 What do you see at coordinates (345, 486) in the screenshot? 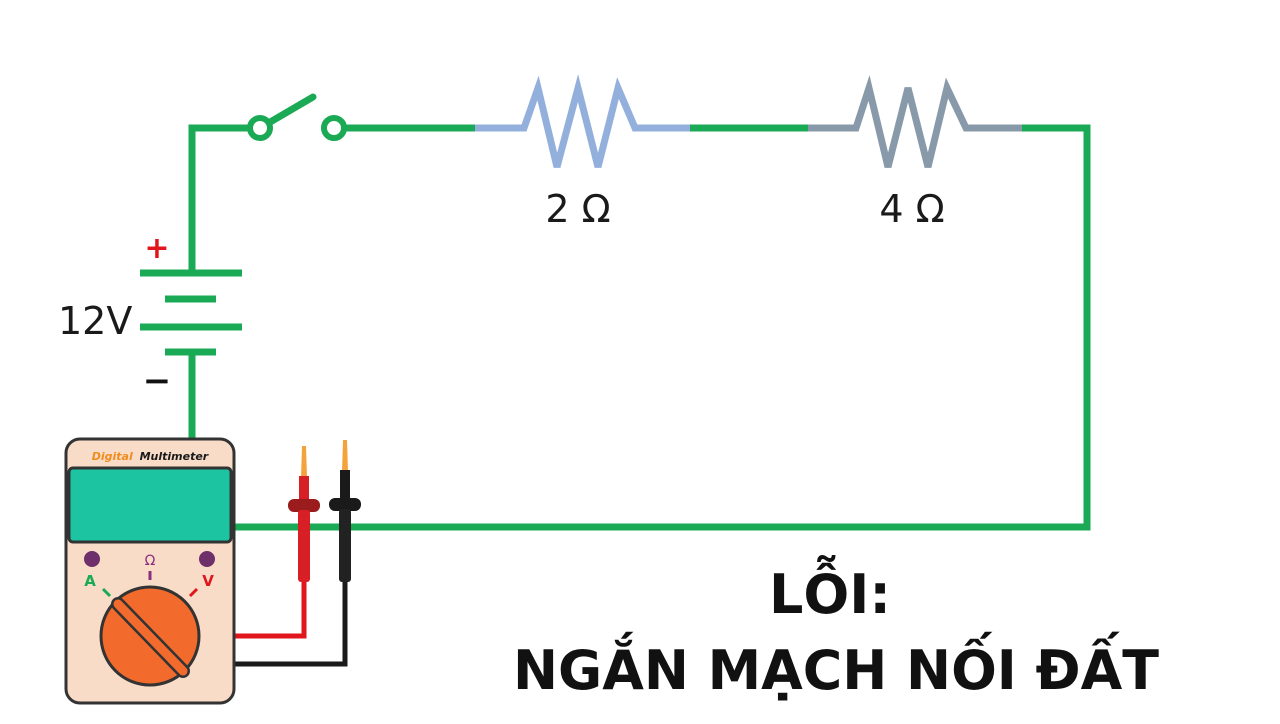
I see `black-probe-shaft` at bounding box center [345, 486].